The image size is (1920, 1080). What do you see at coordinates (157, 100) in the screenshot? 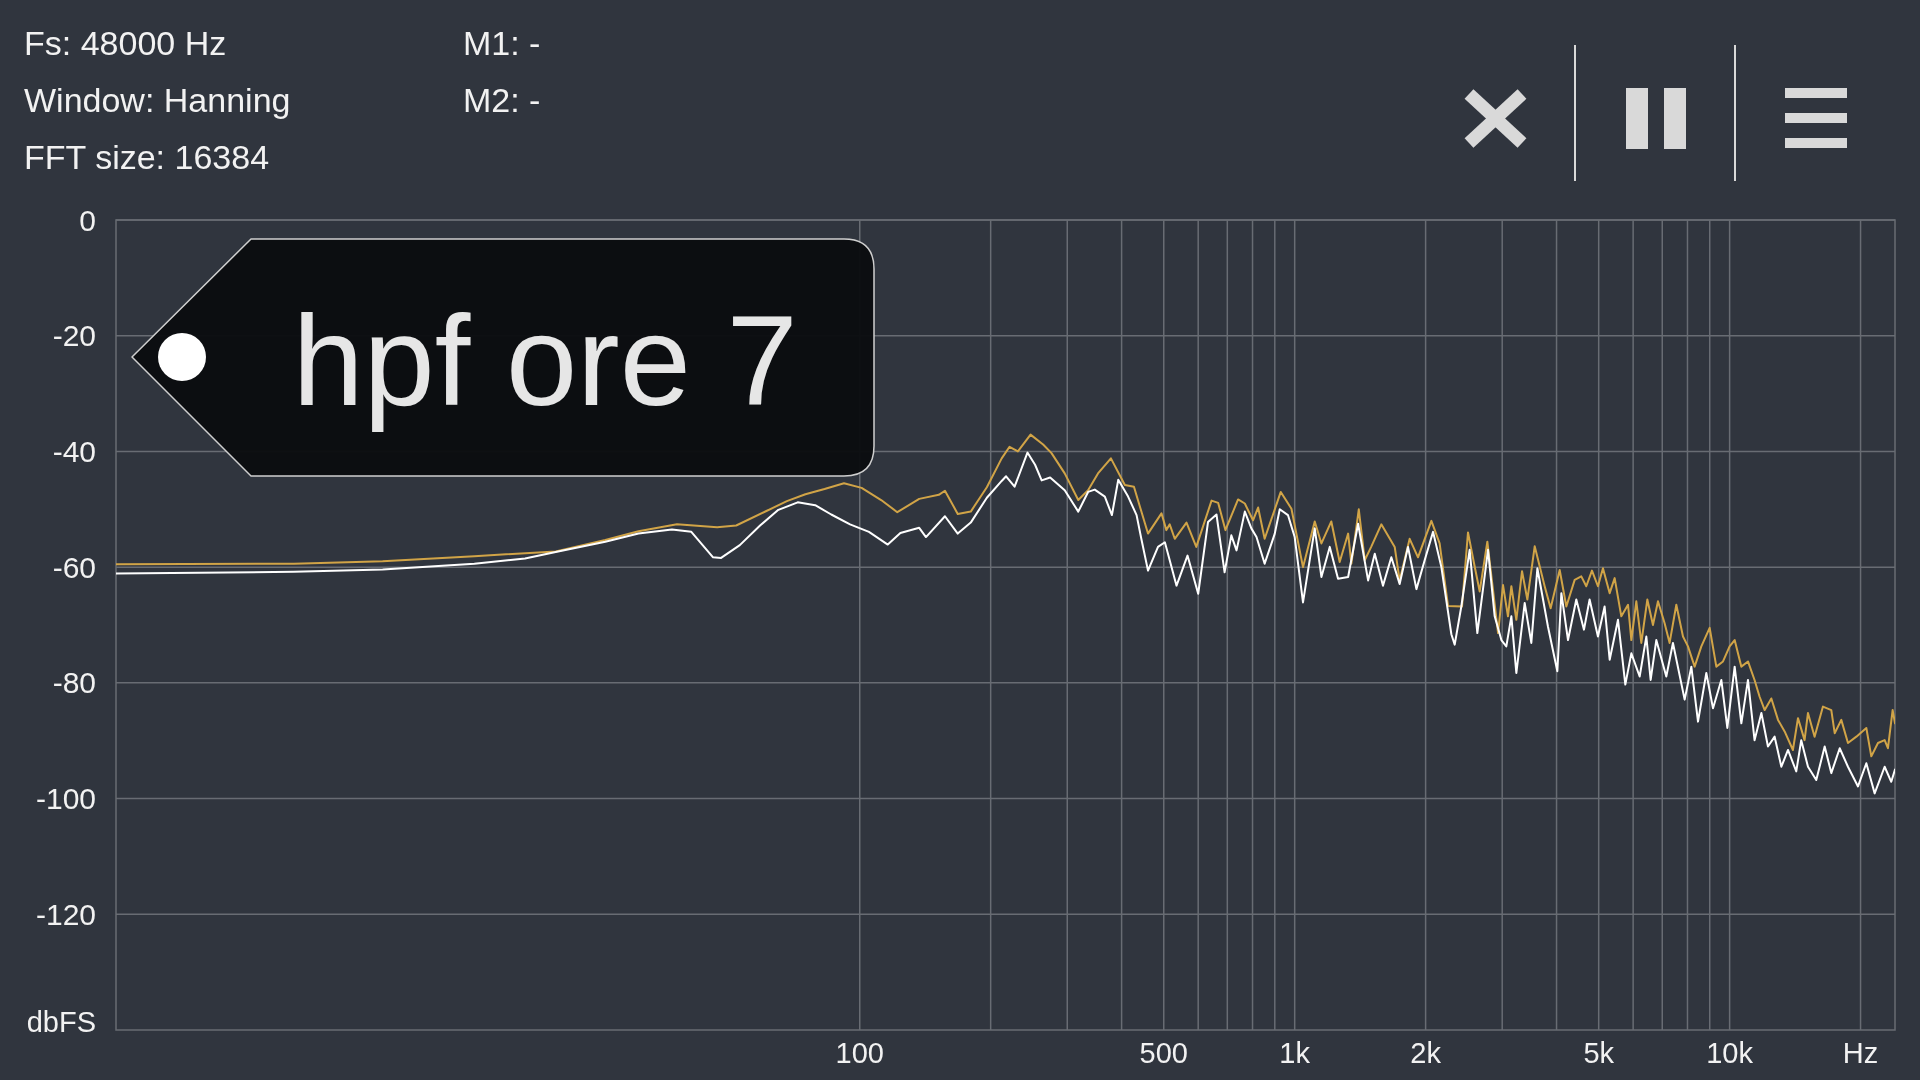
I see `text: Window: Hanning` at bounding box center [157, 100].